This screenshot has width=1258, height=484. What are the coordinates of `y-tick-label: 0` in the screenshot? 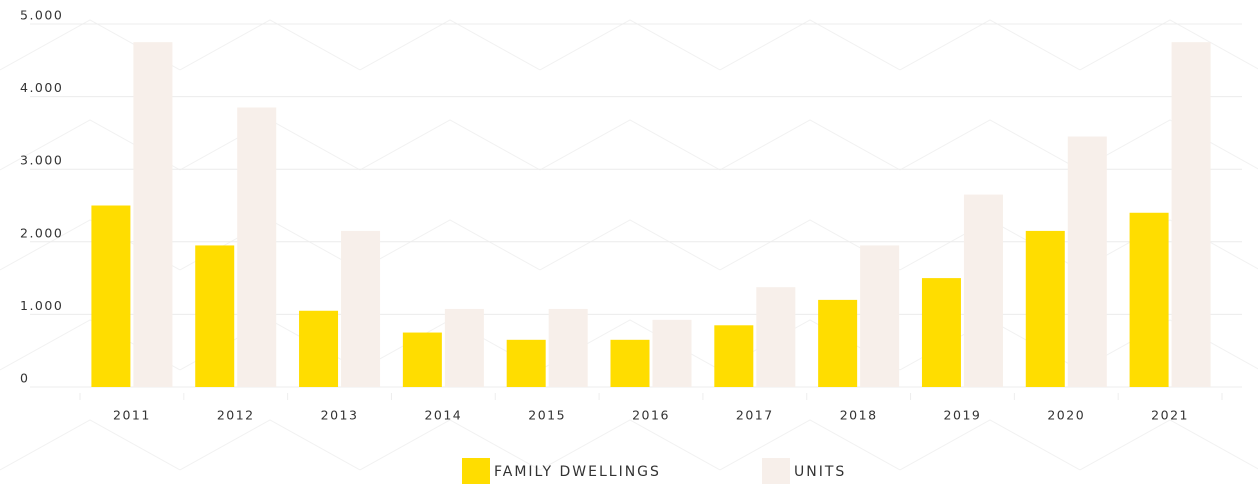 It's located at (24, 378).